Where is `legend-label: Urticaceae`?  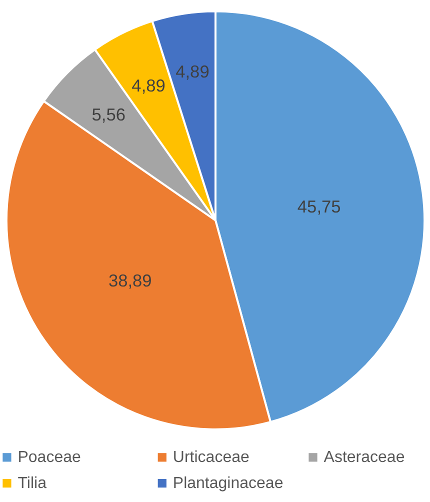 legend-label: Urticaceae is located at coordinates (211, 457).